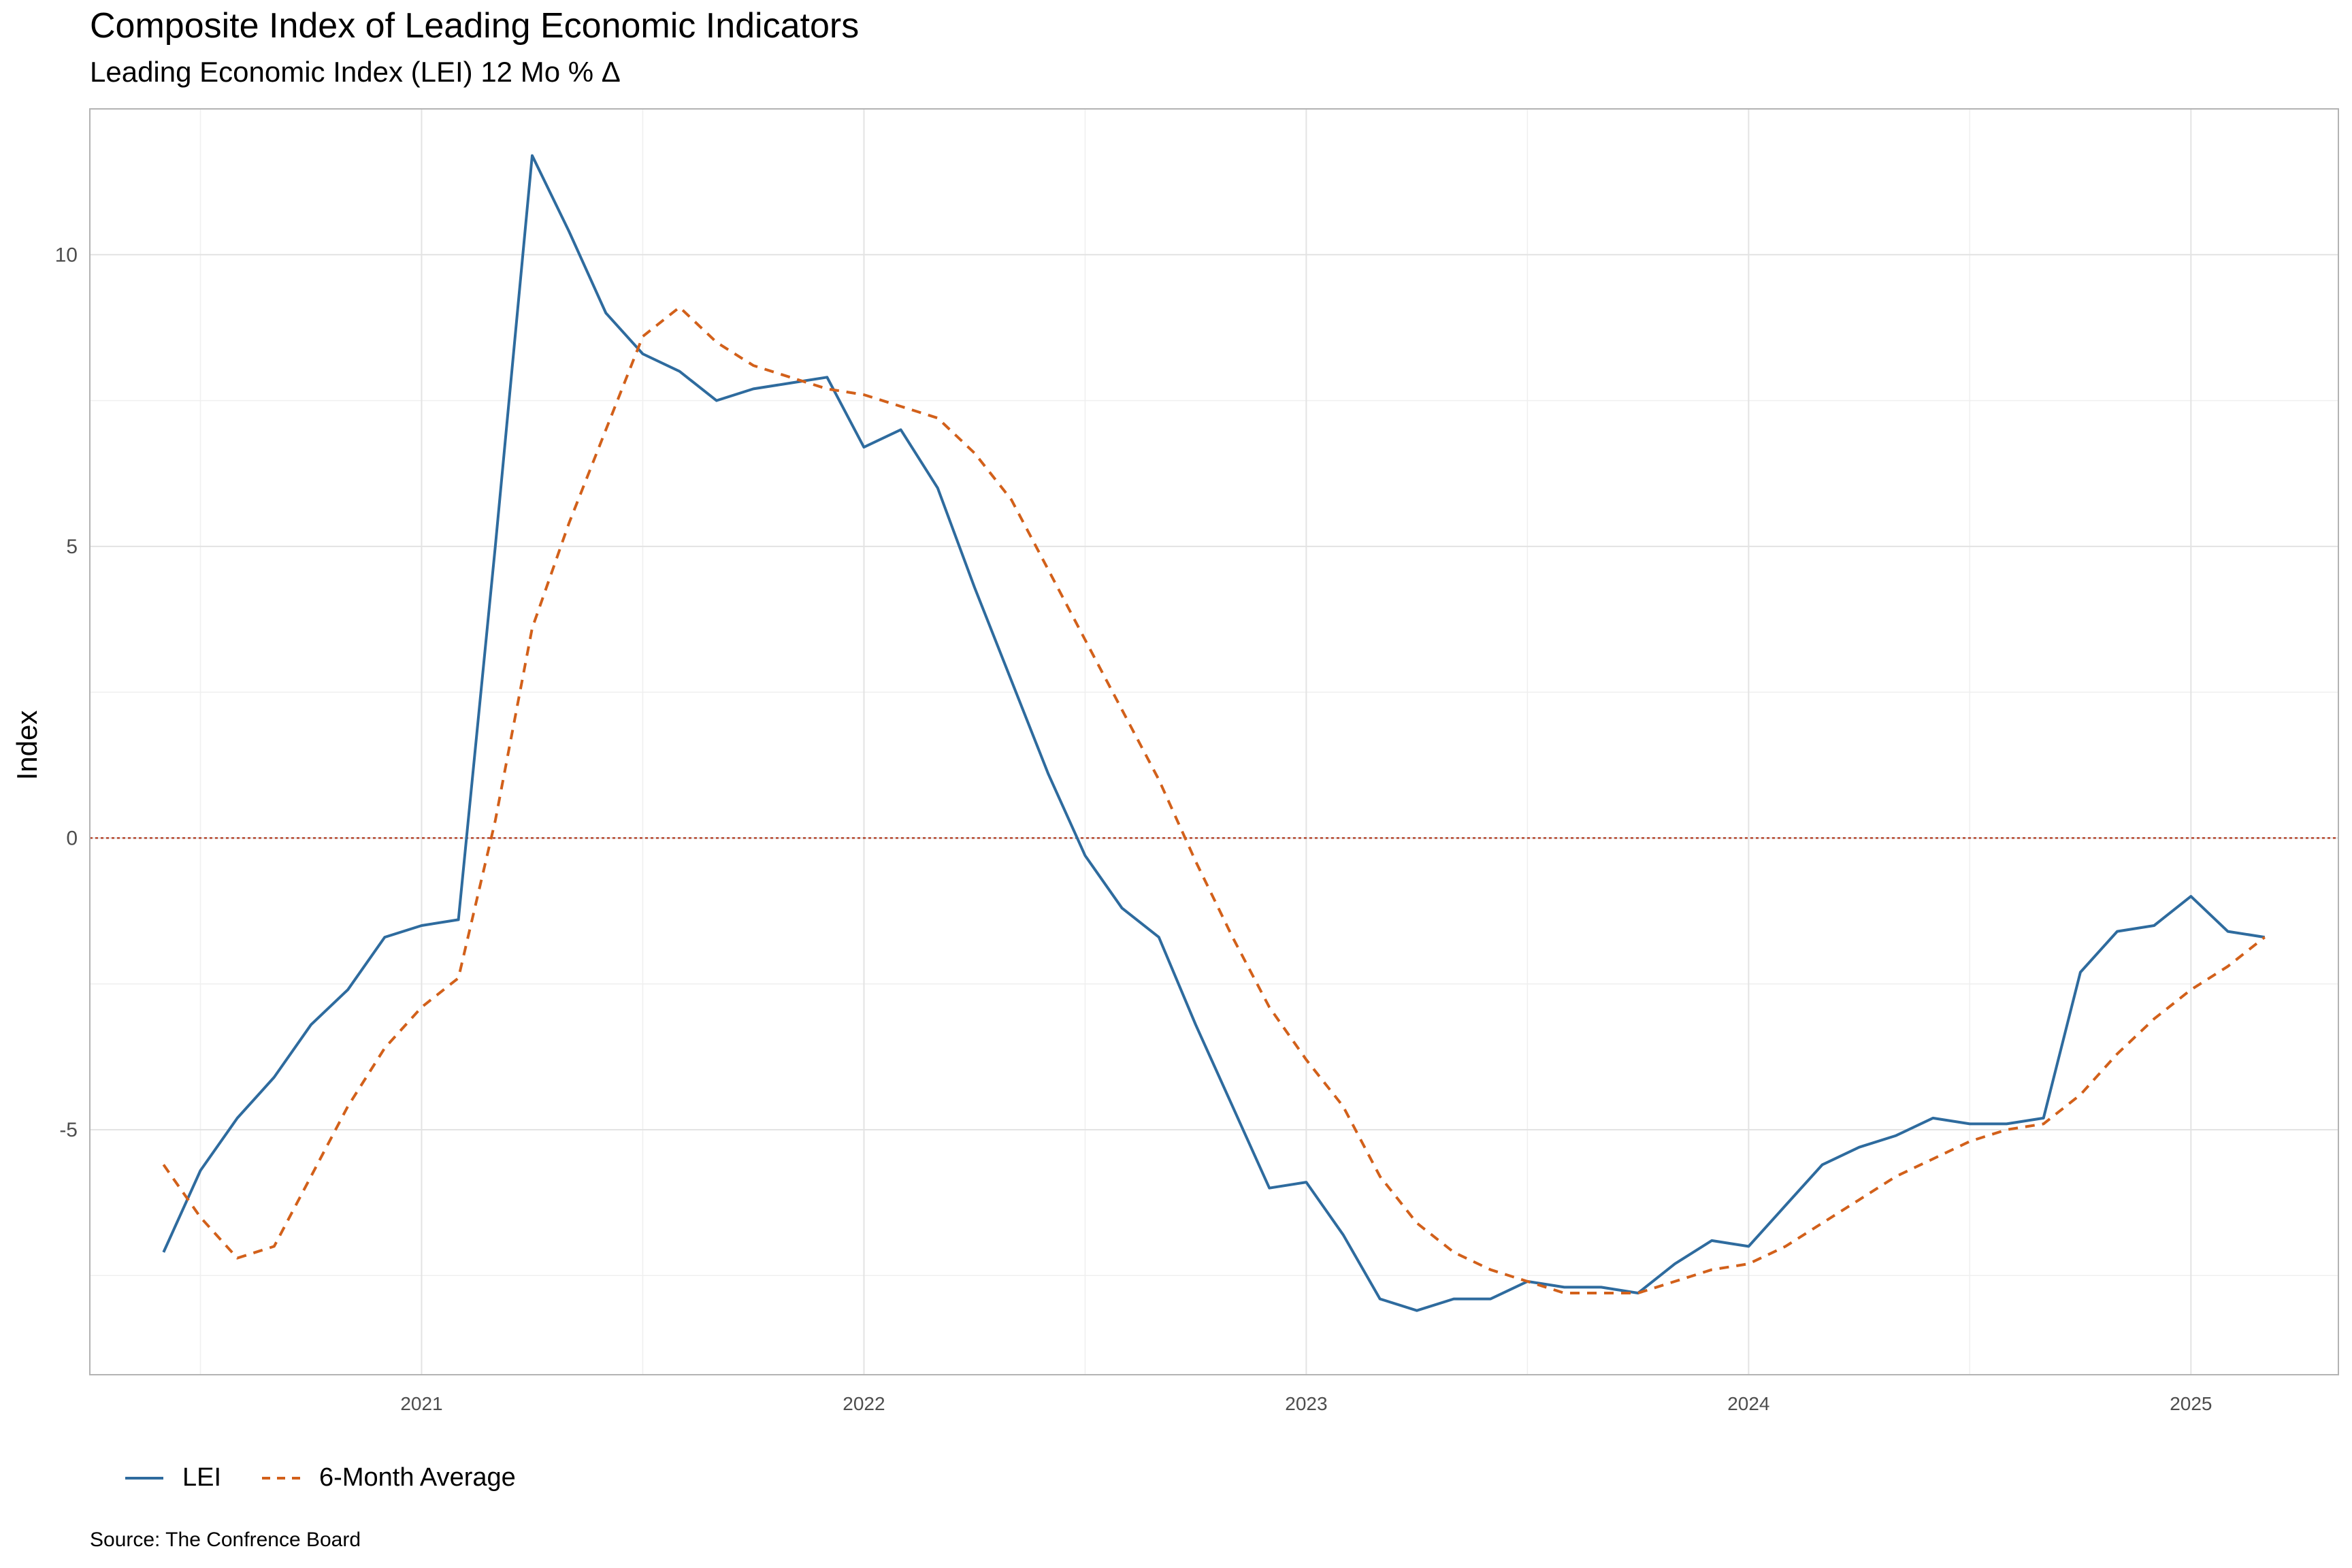 The width and height of the screenshot is (2352, 1568). Describe the element at coordinates (1748, 1403) in the screenshot. I see `x-tick-label-2024: 2024` at that location.